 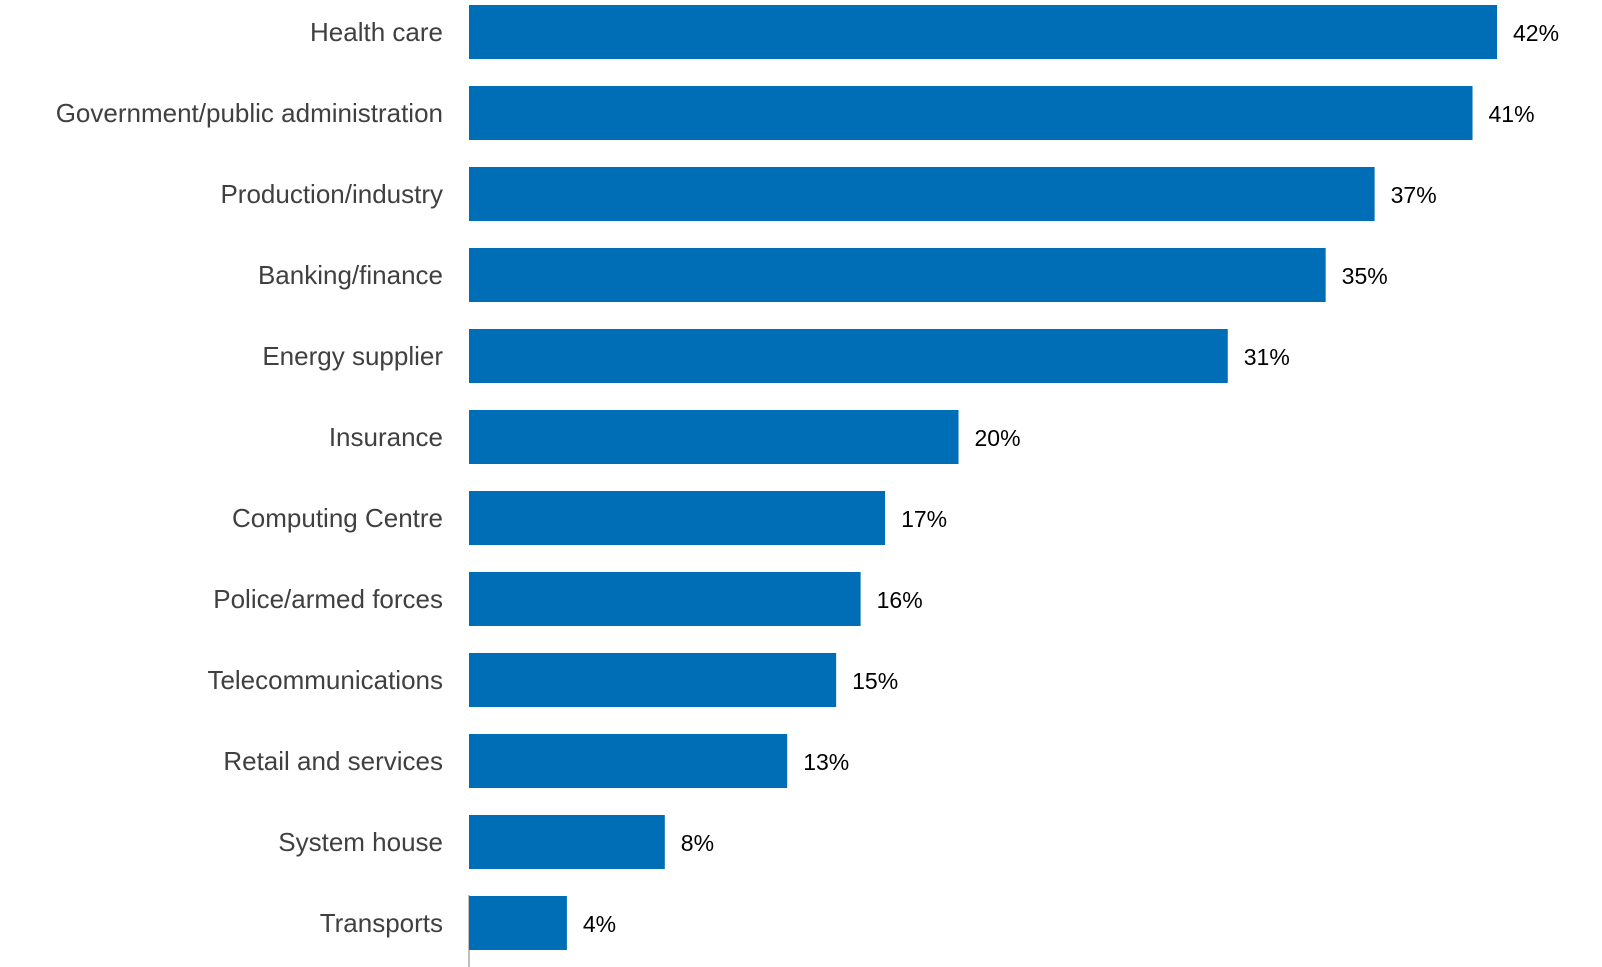 What do you see at coordinates (350, 275) in the screenshot?
I see `category-label: Banking/finance` at bounding box center [350, 275].